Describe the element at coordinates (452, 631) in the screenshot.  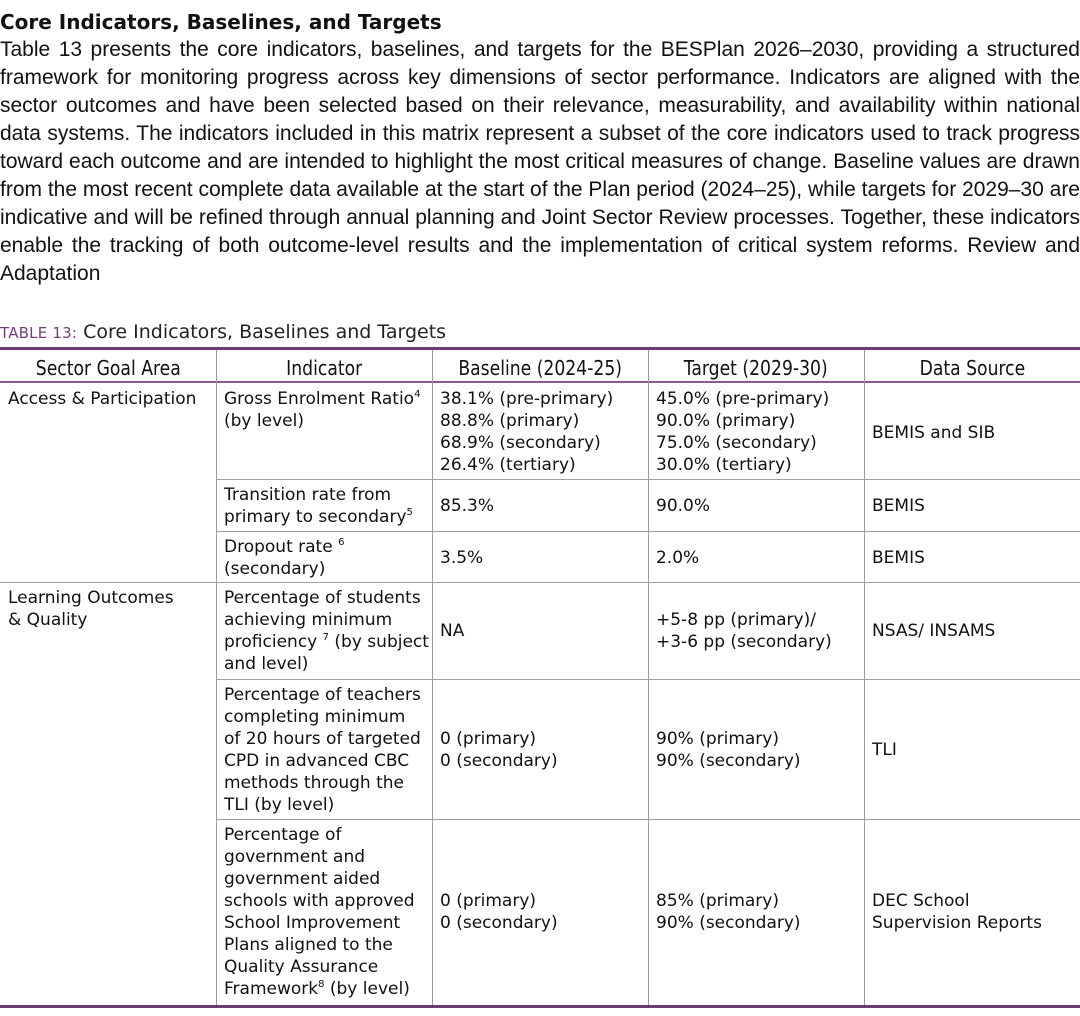
I see `table-row-4-baseline: NA` at that location.